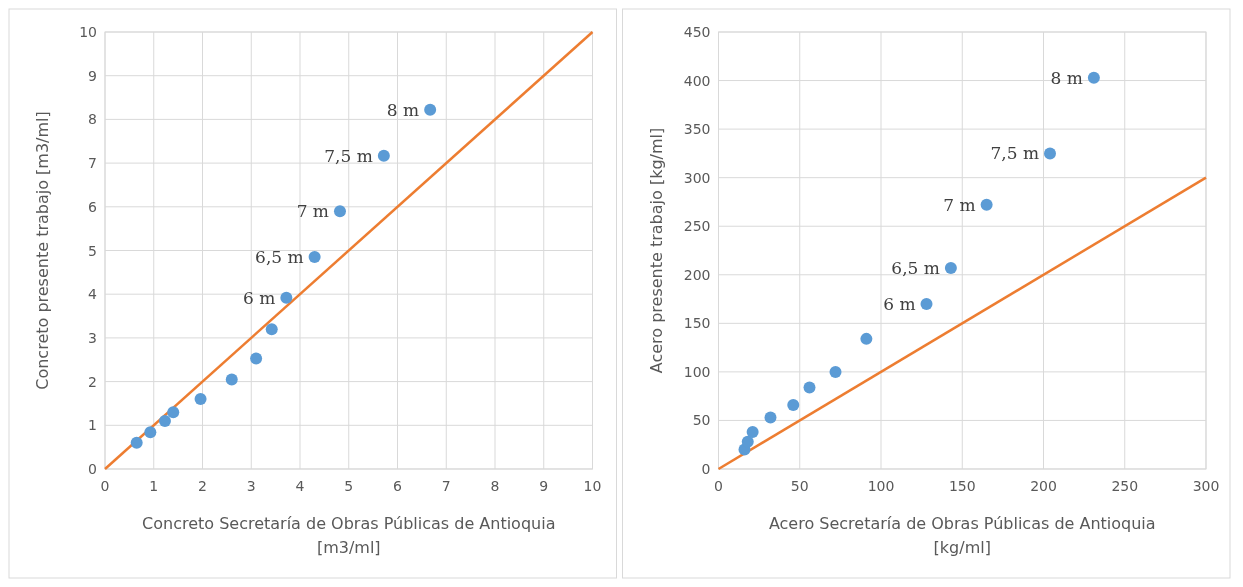 The height and width of the screenshot is (587, 1243). What do you see at coordinates (701, 420) in the screenshot?
I see `y-tick-label: 50` at bounding box center [701, 420].